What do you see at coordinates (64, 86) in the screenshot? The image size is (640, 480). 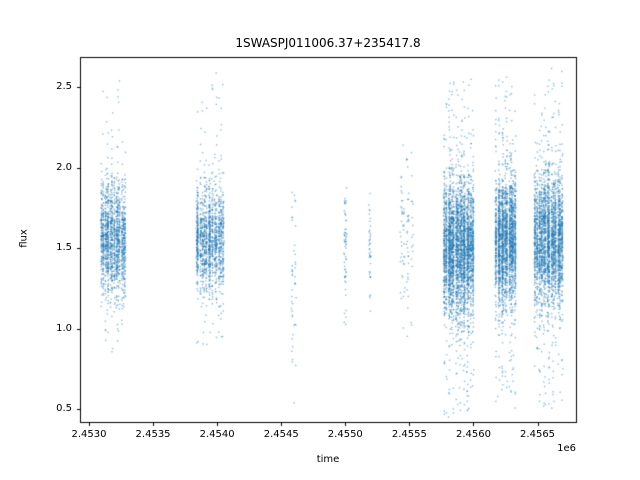 I see `y-tick-label: 2.5` at bounding box center [64, 86].